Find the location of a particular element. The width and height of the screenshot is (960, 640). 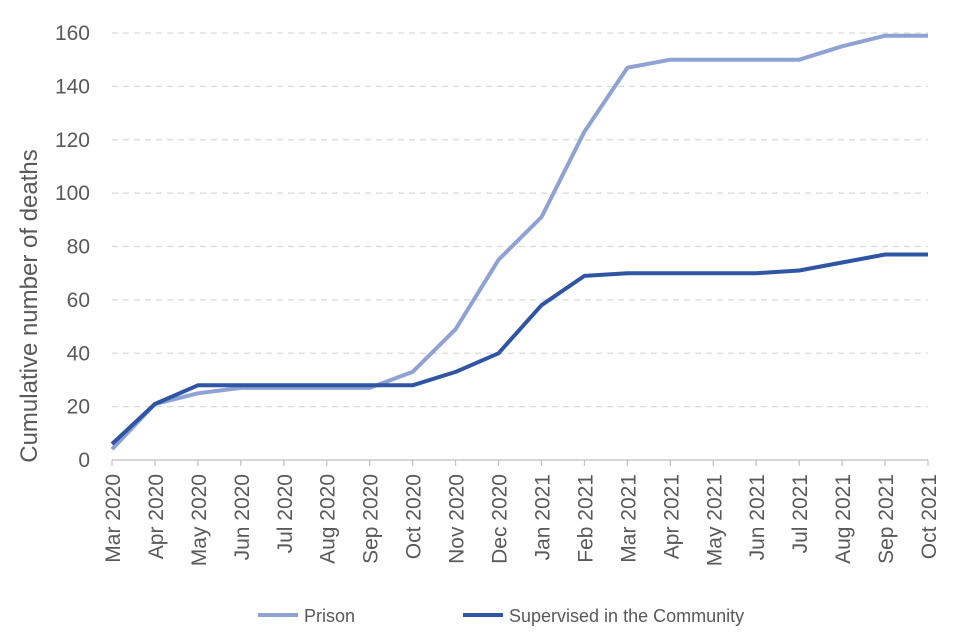

x-tick-label: Mar 2021 is located at coordinates (628, 518).